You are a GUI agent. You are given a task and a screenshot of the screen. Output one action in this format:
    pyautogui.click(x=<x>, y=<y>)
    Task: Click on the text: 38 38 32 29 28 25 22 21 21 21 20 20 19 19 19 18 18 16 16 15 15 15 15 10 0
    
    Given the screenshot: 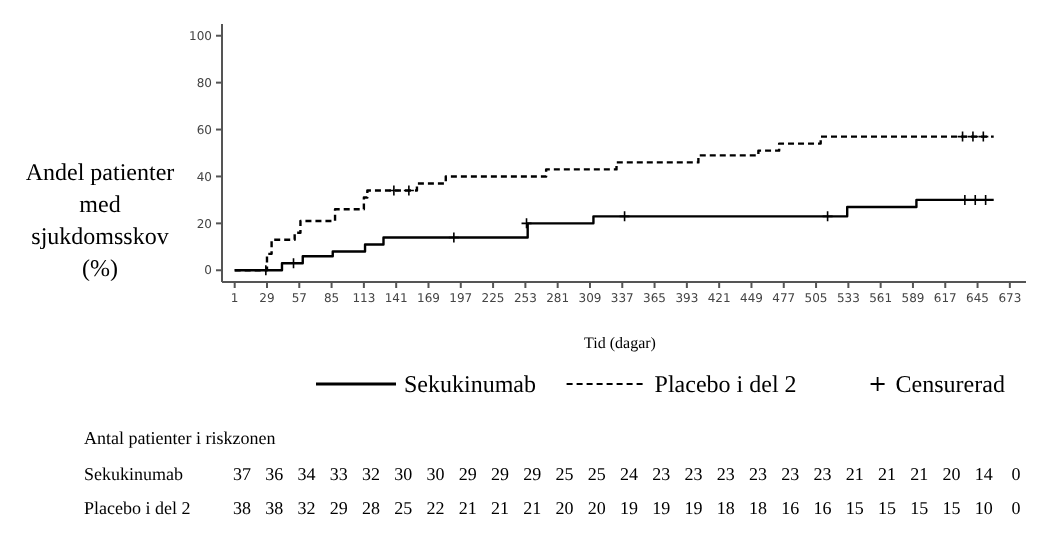 What is the action you would take?
    pyautogui.click(x=627, y=508)
    